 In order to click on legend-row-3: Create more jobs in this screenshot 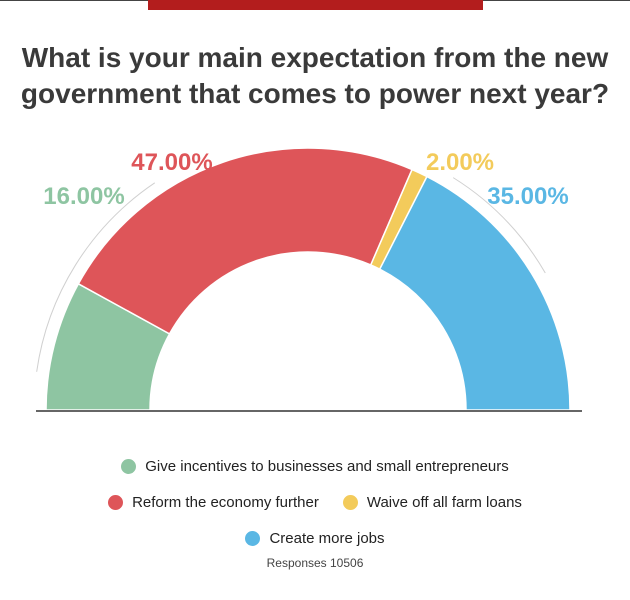, I will do `click(315, 538)`.